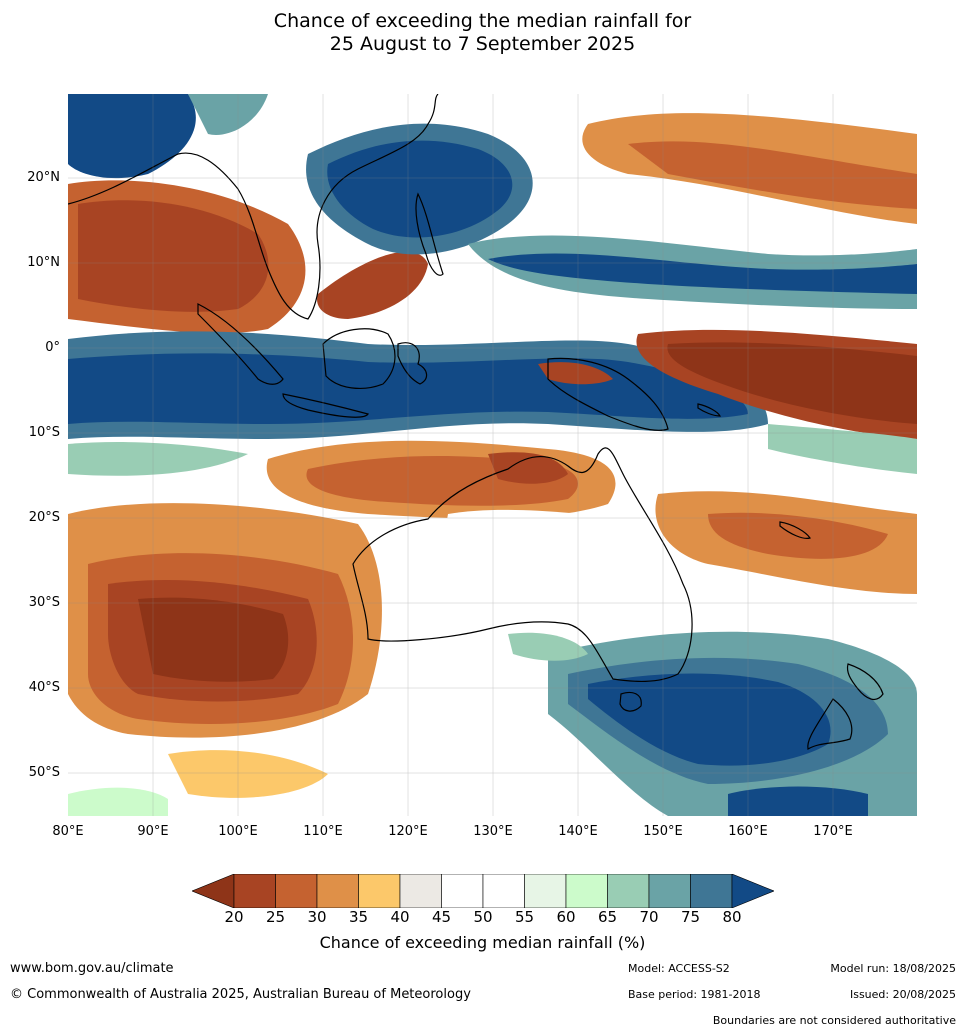 The height and width of the screenshot is (1035, 965). I want to click on lon-tick-80e: 80°E, so click(68, 831).